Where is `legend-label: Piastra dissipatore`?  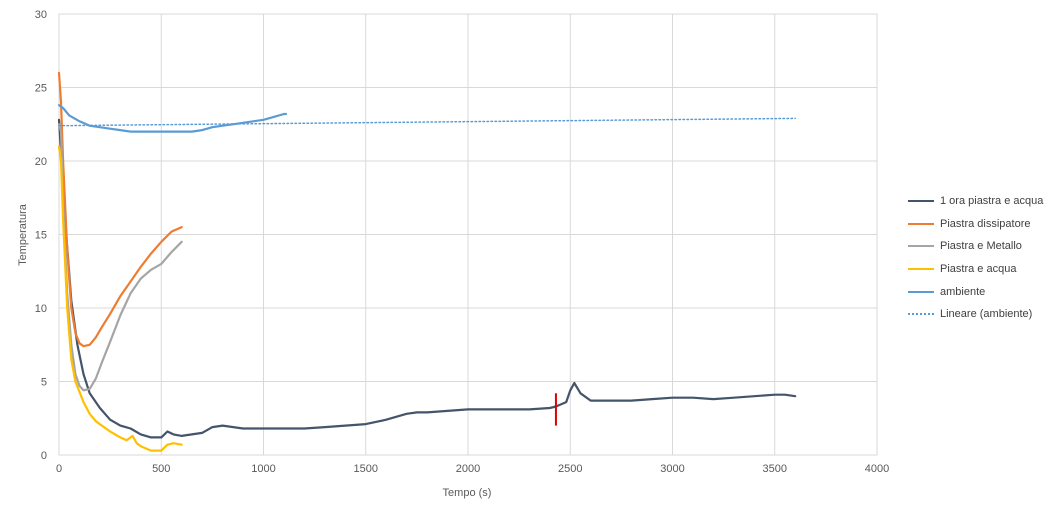 legend-label: Piastra dissipatore is located at coordinates (985, 223).